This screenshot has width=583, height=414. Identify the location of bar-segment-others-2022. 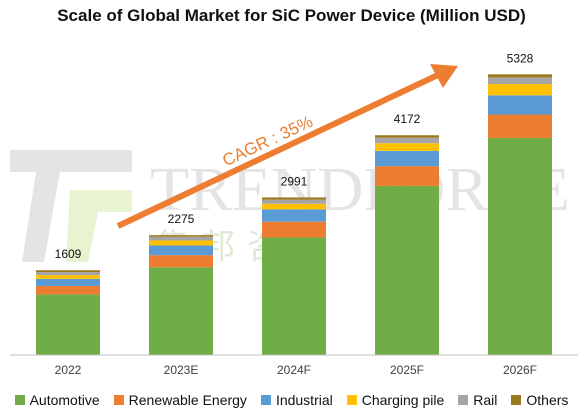
(68, 271).